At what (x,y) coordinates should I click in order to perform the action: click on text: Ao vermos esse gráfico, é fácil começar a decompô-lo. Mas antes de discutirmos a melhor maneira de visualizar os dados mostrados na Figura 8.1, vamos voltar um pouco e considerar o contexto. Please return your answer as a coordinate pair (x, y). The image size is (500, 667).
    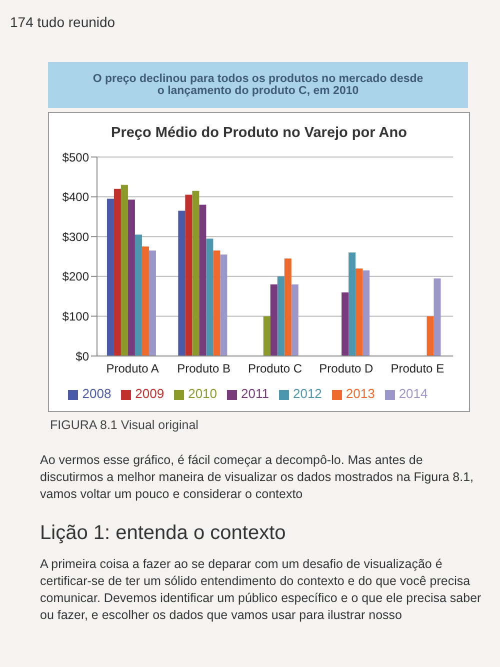
    Looking at the image, I should click on (257, 477).